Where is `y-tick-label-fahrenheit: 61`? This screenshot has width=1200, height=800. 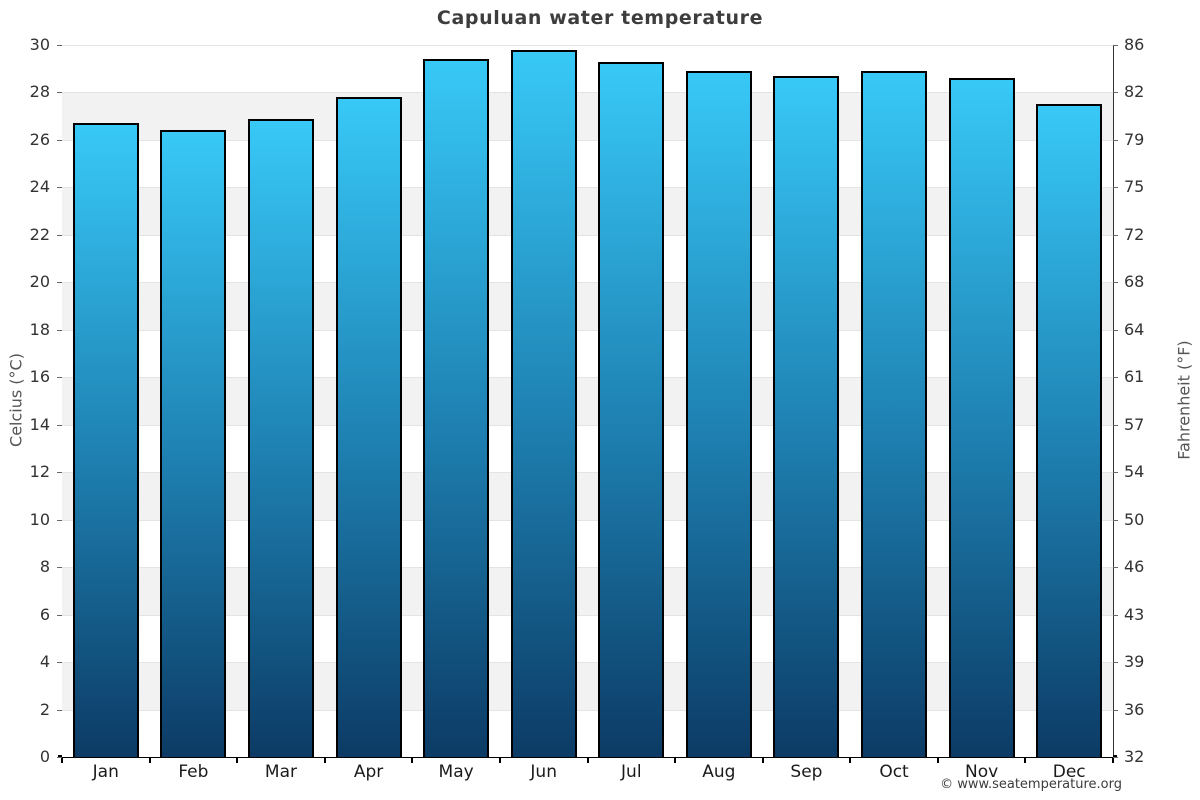 y-tick-label-fahrenheit: 61 is located at coordinates (1134, 377).